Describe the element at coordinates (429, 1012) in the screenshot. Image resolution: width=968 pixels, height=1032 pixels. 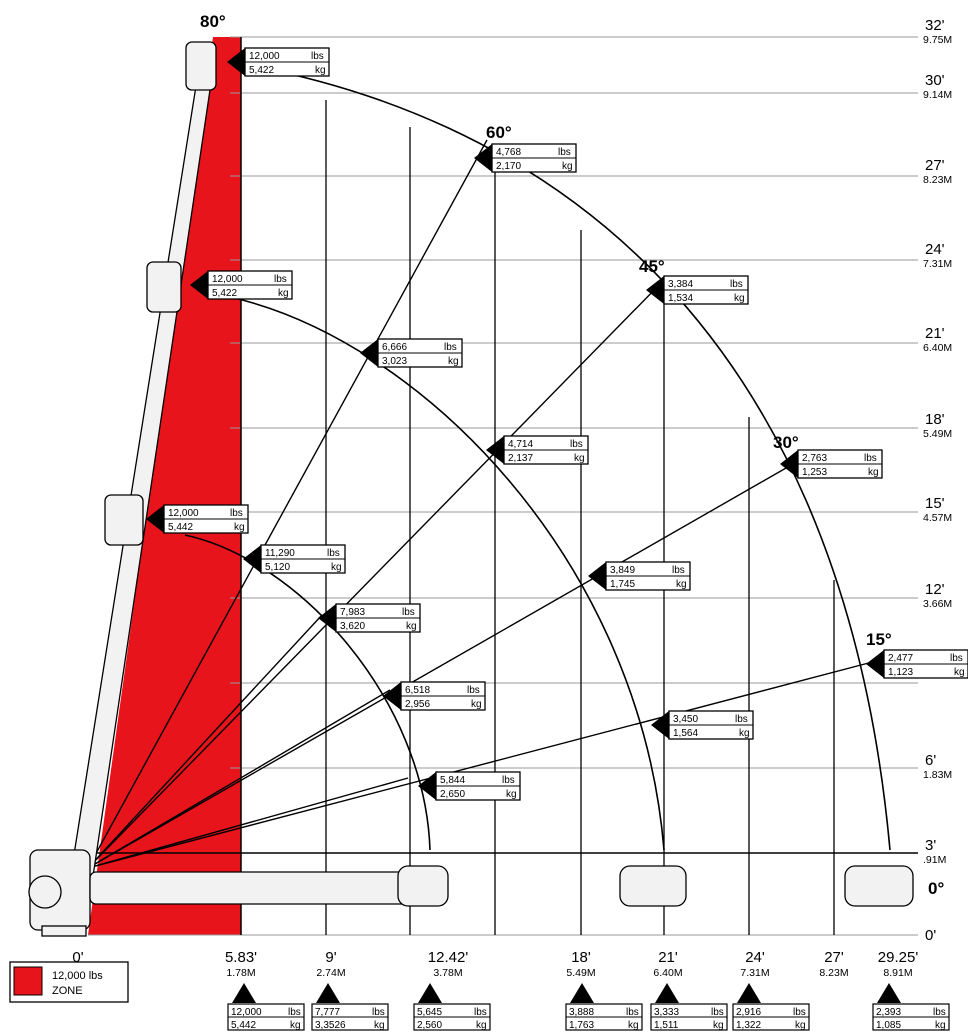
I see `bottom-lbs: 5,645` at that location.